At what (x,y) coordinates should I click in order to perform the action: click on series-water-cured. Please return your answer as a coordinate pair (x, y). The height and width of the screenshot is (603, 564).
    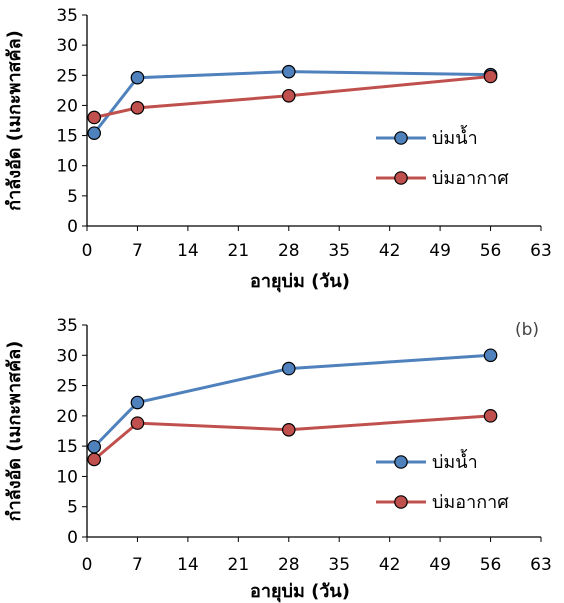
    Looking at the image, I should click on (292, 401).